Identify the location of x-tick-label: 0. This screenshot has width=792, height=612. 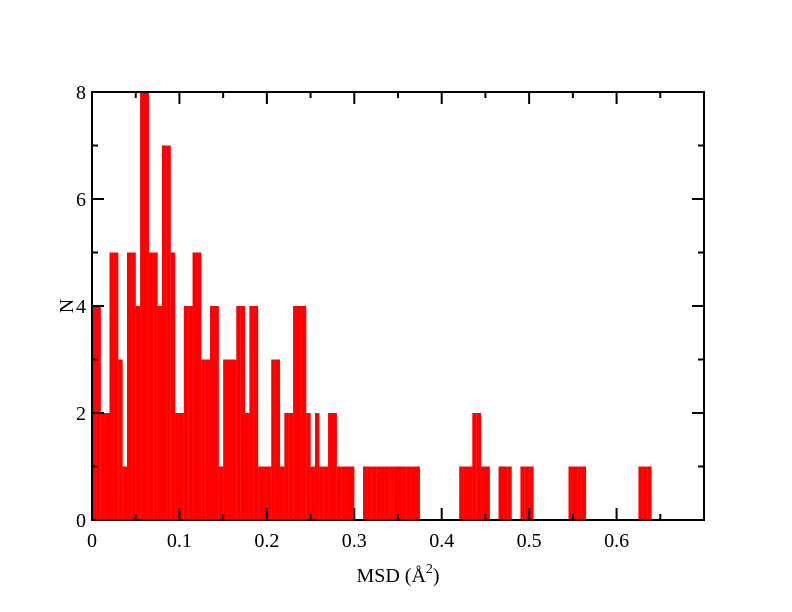
(92, 541).